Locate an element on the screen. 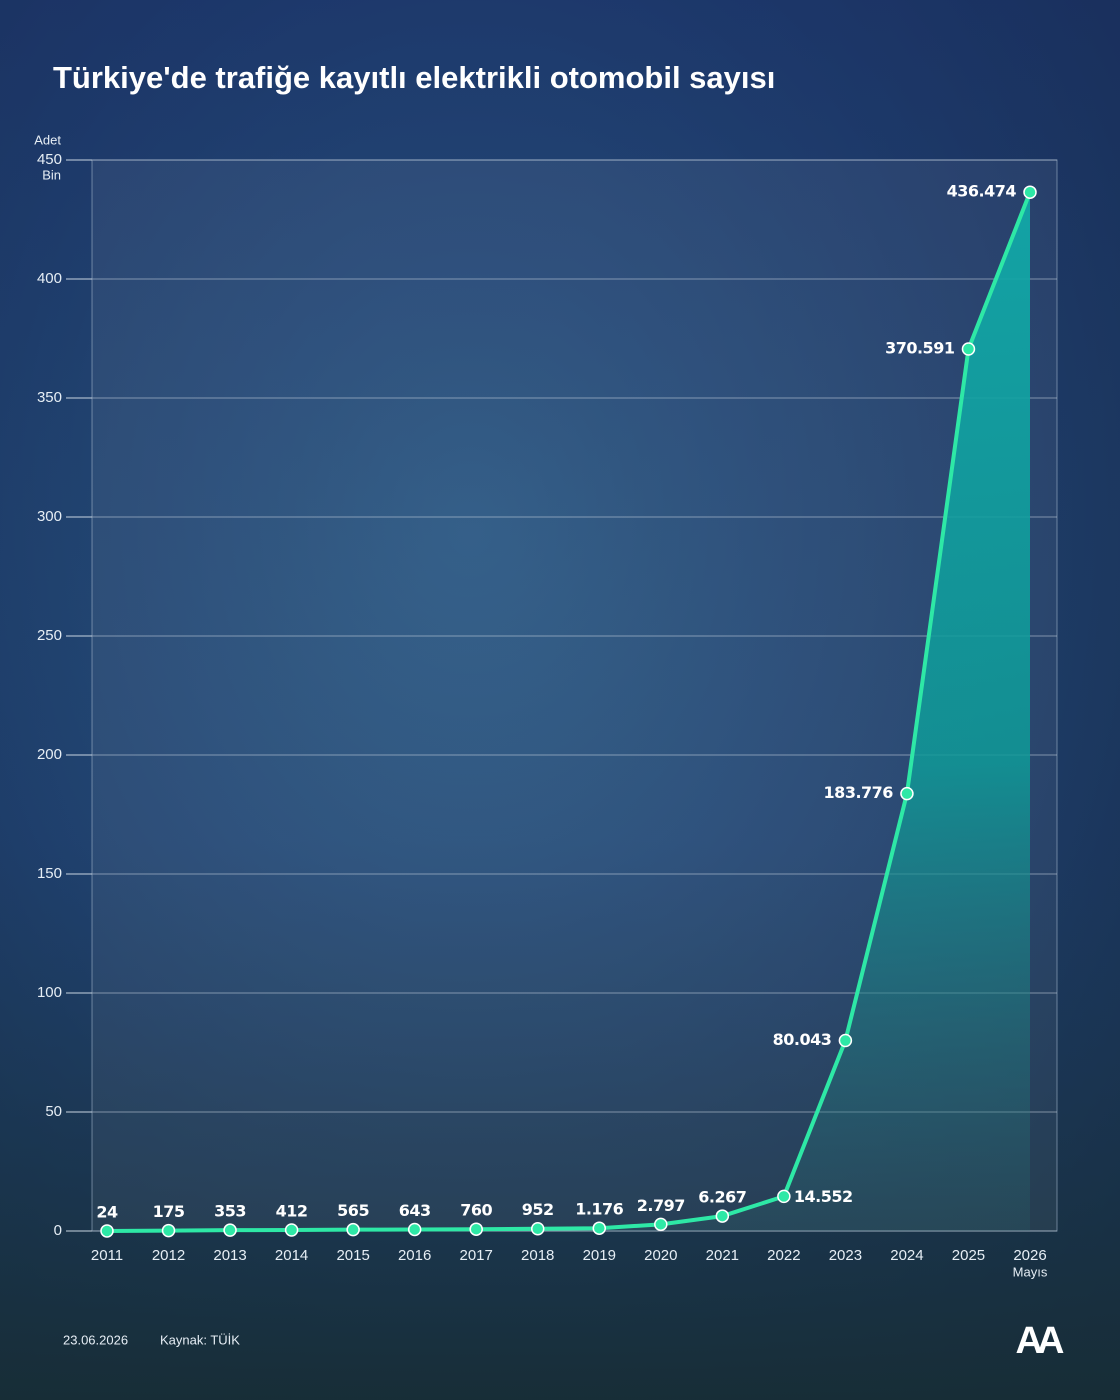  data-label: 353 is located at coordinates (230, 1211).